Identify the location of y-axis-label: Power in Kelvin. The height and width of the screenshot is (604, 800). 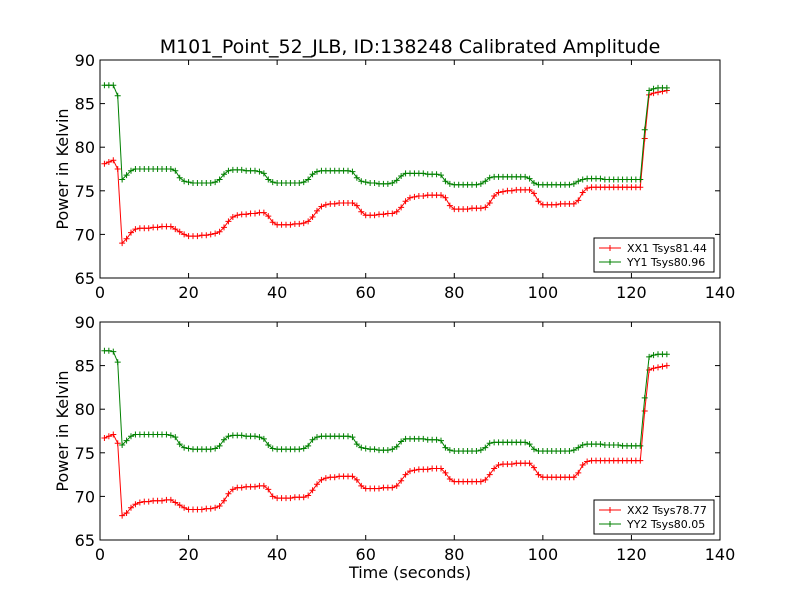
(62, 430).